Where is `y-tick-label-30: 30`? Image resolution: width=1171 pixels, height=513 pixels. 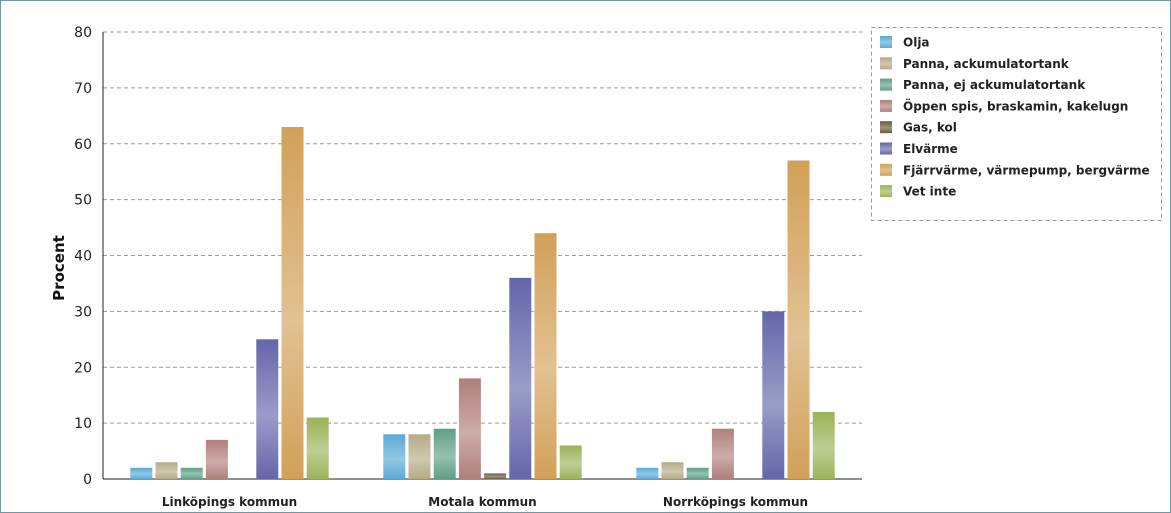 y-tick-label-30: 30 is located at coordinates (83, 312).